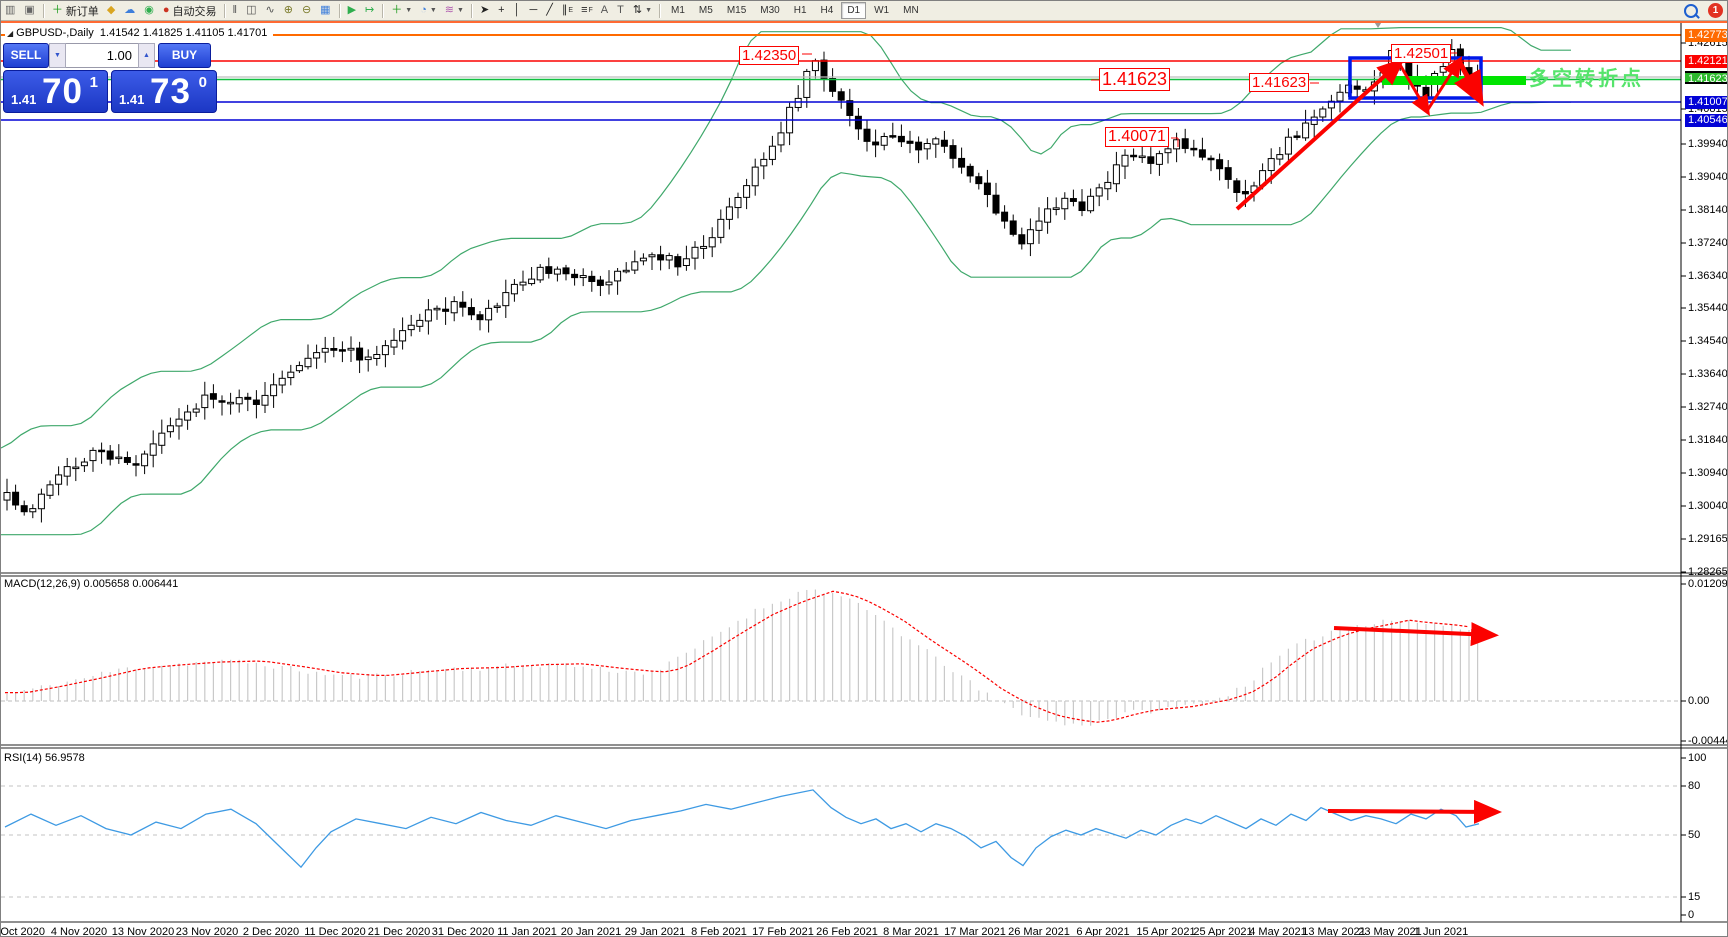 Image resolution: width=1728 pixels, height=937 pixels. I want to click on vline-button: │, so click(518, 10).